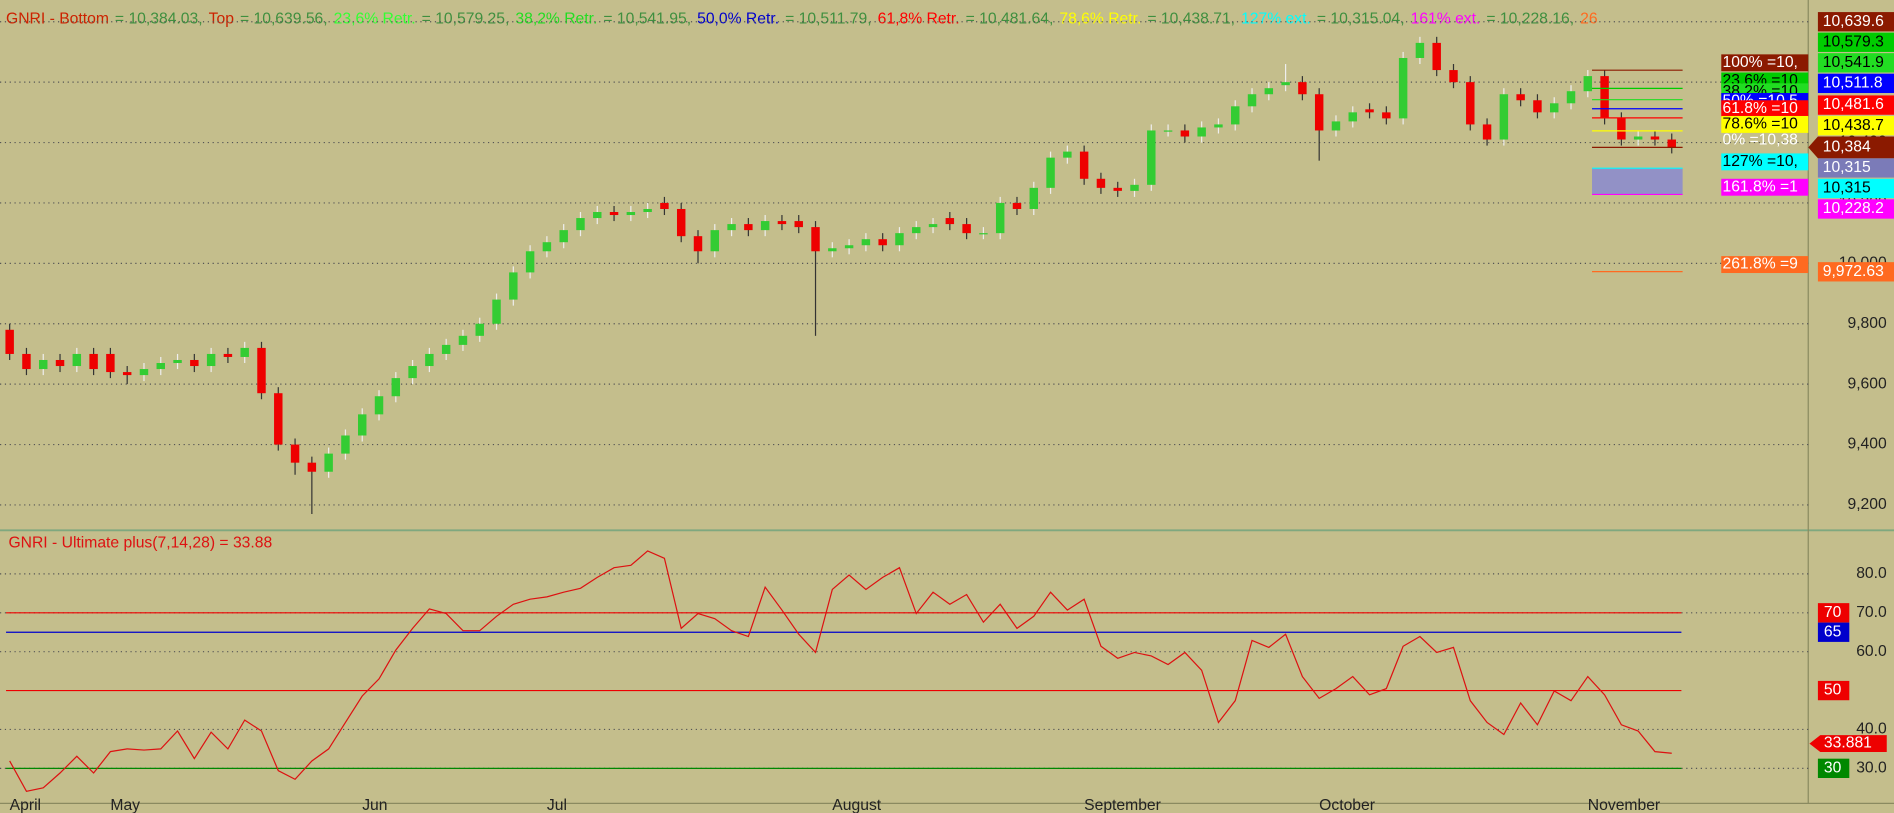  Describe the element at coordinates (1871, 573) in the screenshot. I see `y-tick-label: 80.0` at that location.